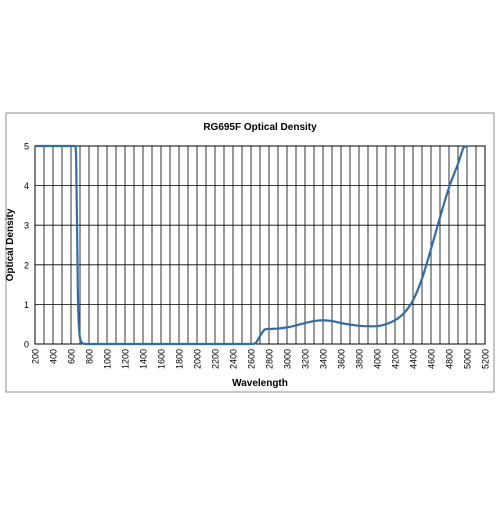 This screenshot has width=500, height=505. What do you see at coordinates (216, 359) in the screenshot?
I see `x-tick-label: 2200` at bounding box center [216, 359].